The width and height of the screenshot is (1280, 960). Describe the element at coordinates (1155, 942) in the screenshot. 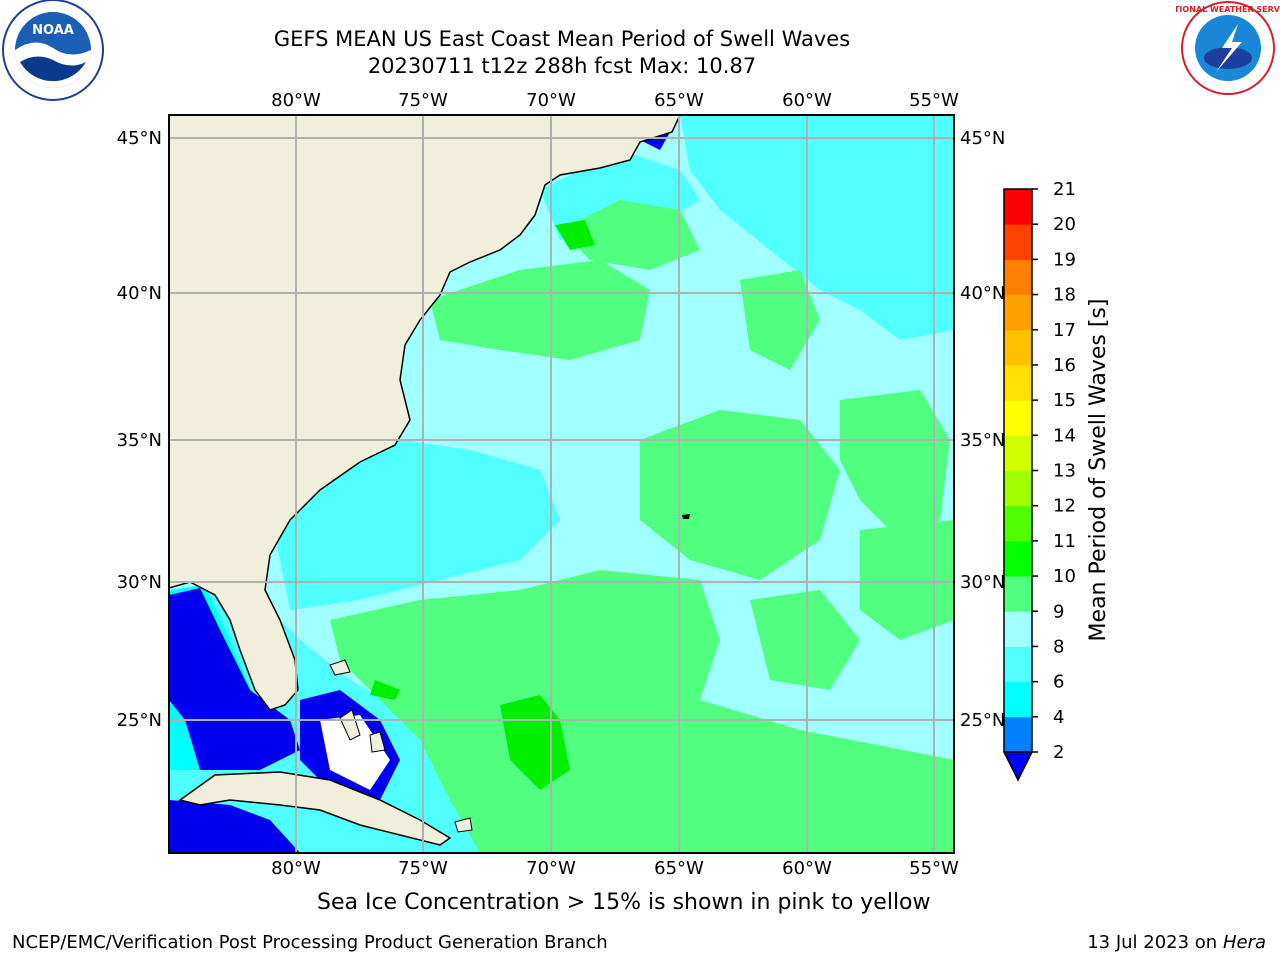

I see `footer-date-text: 13 Jul 2023 on` at that location.